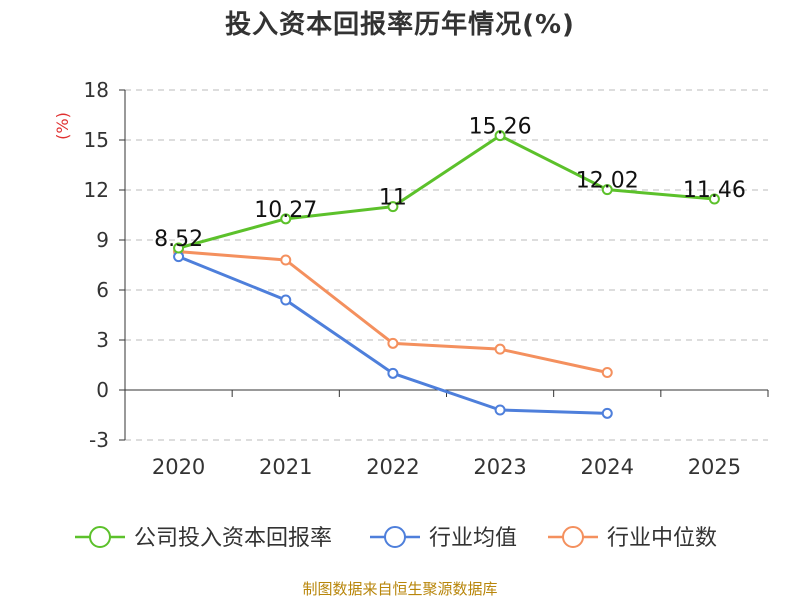 The height and width of the screenshot is (600, 800). What do you see at coordinates (102, 390) in the screenshot?
I see `y-tick-label: 0` at bounding box center [102, 390].